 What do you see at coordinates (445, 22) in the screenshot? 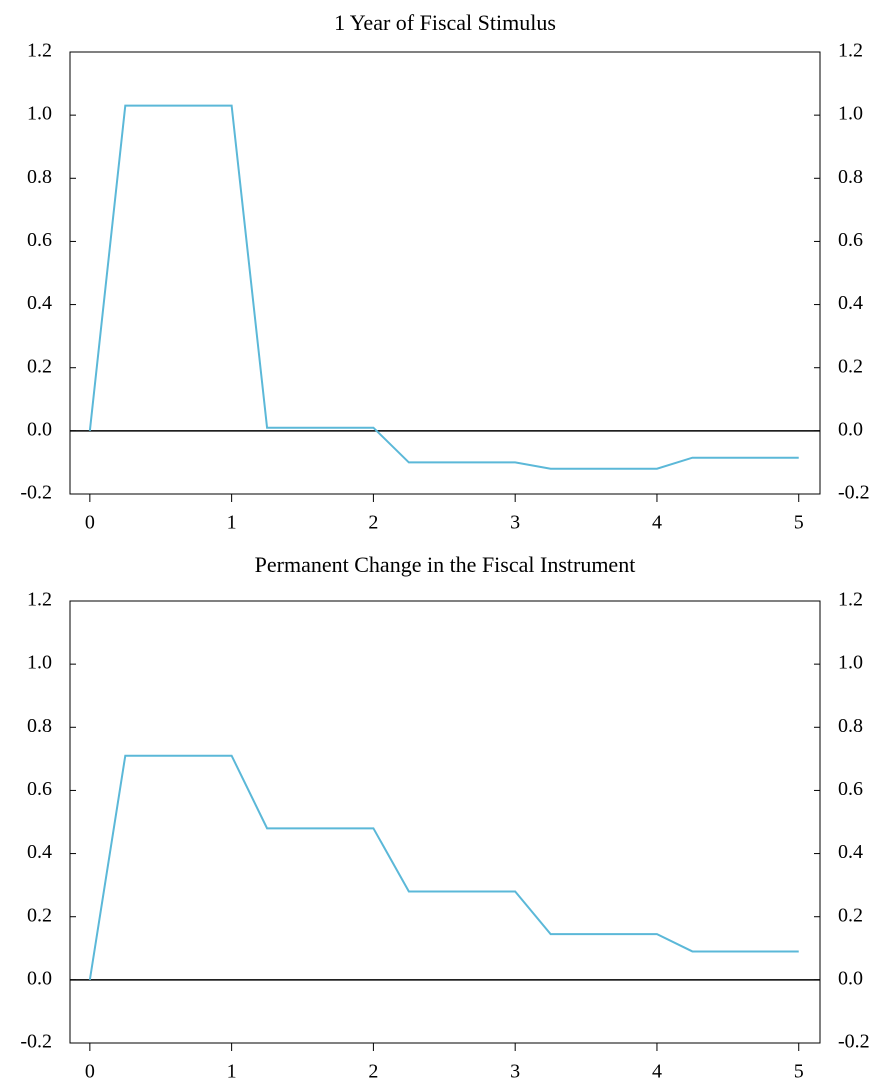
I see `chart-title: 1 Year of Fiscal Stimulus` at bounding box center [445, 22].